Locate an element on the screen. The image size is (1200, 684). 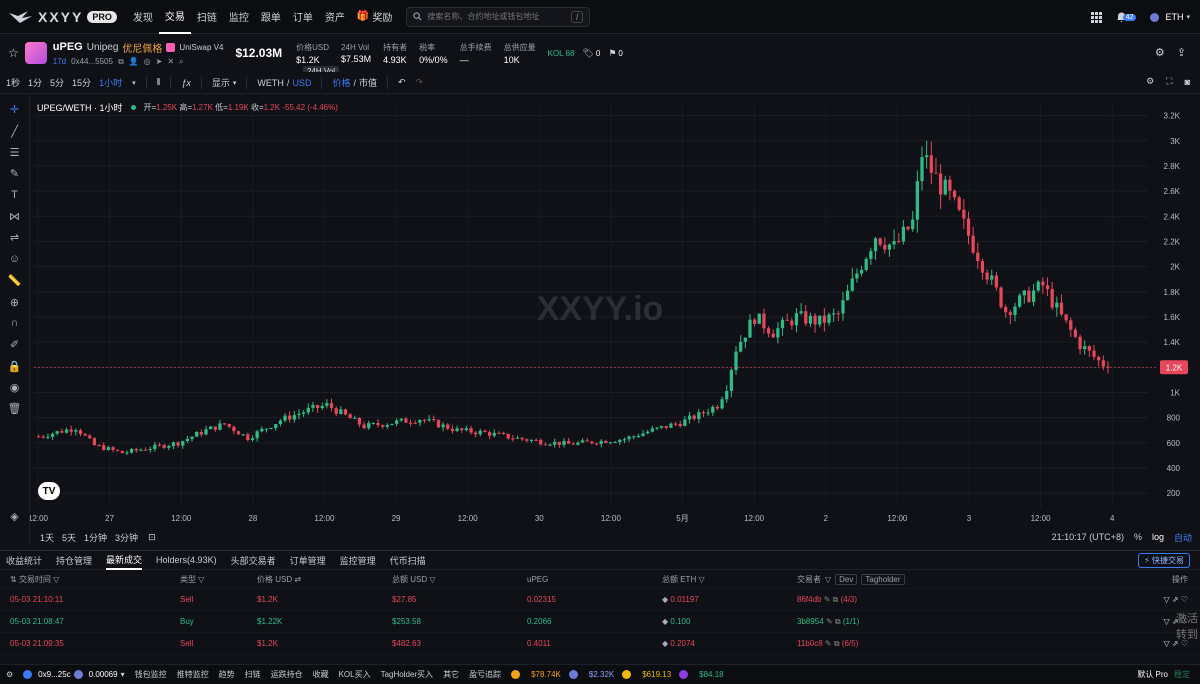
status-item: KOL买入 is located at coordinates (354, 674).